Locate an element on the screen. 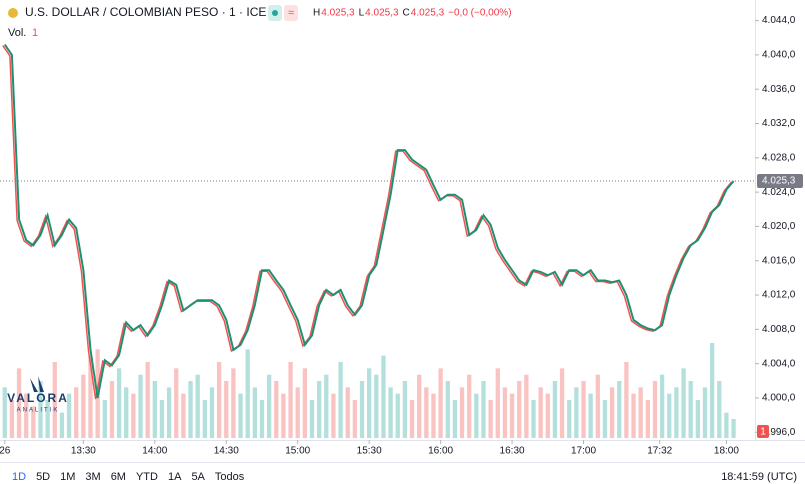  x-tick-label: 15:00 is located at coordinates (297, 451).